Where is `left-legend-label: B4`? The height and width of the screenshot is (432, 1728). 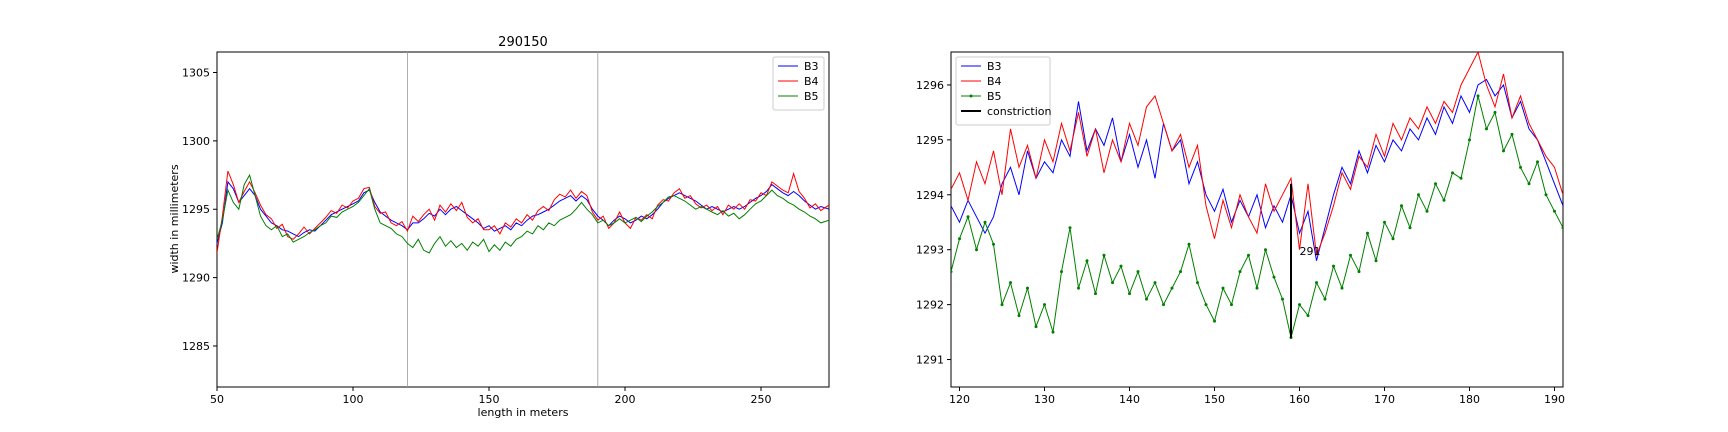
left-legend-label: B4 is located at coordinates (811, 81).